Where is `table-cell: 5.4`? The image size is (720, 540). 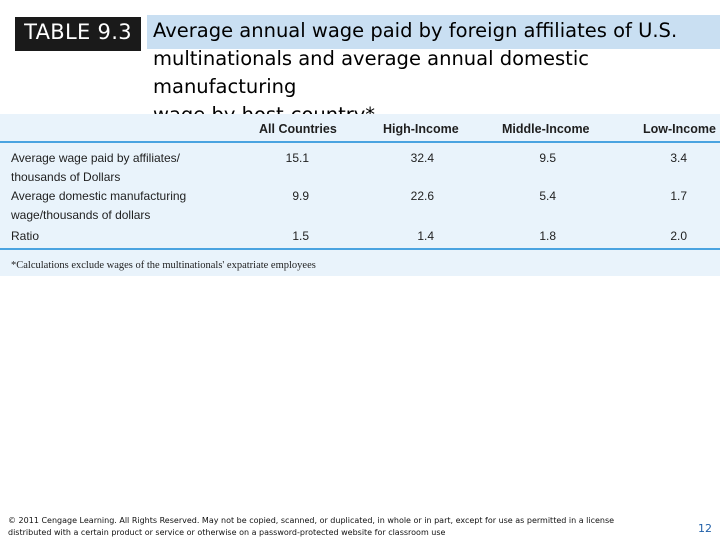 table-cell: 5.4 is located at coordinates (547, 196).